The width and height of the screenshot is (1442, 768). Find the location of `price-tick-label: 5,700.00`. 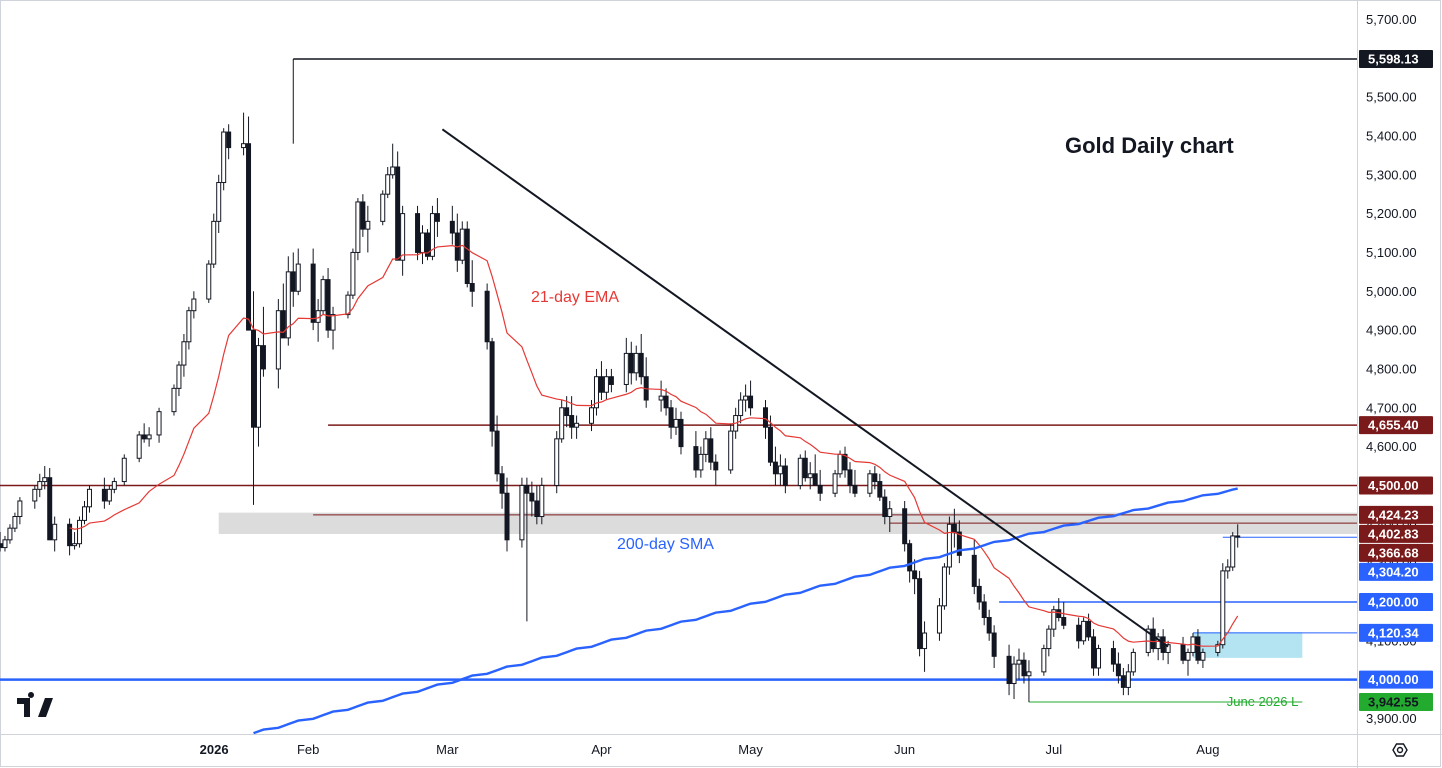

price-tick-label: 5,700.00 is located at coordinates (1391, 19).